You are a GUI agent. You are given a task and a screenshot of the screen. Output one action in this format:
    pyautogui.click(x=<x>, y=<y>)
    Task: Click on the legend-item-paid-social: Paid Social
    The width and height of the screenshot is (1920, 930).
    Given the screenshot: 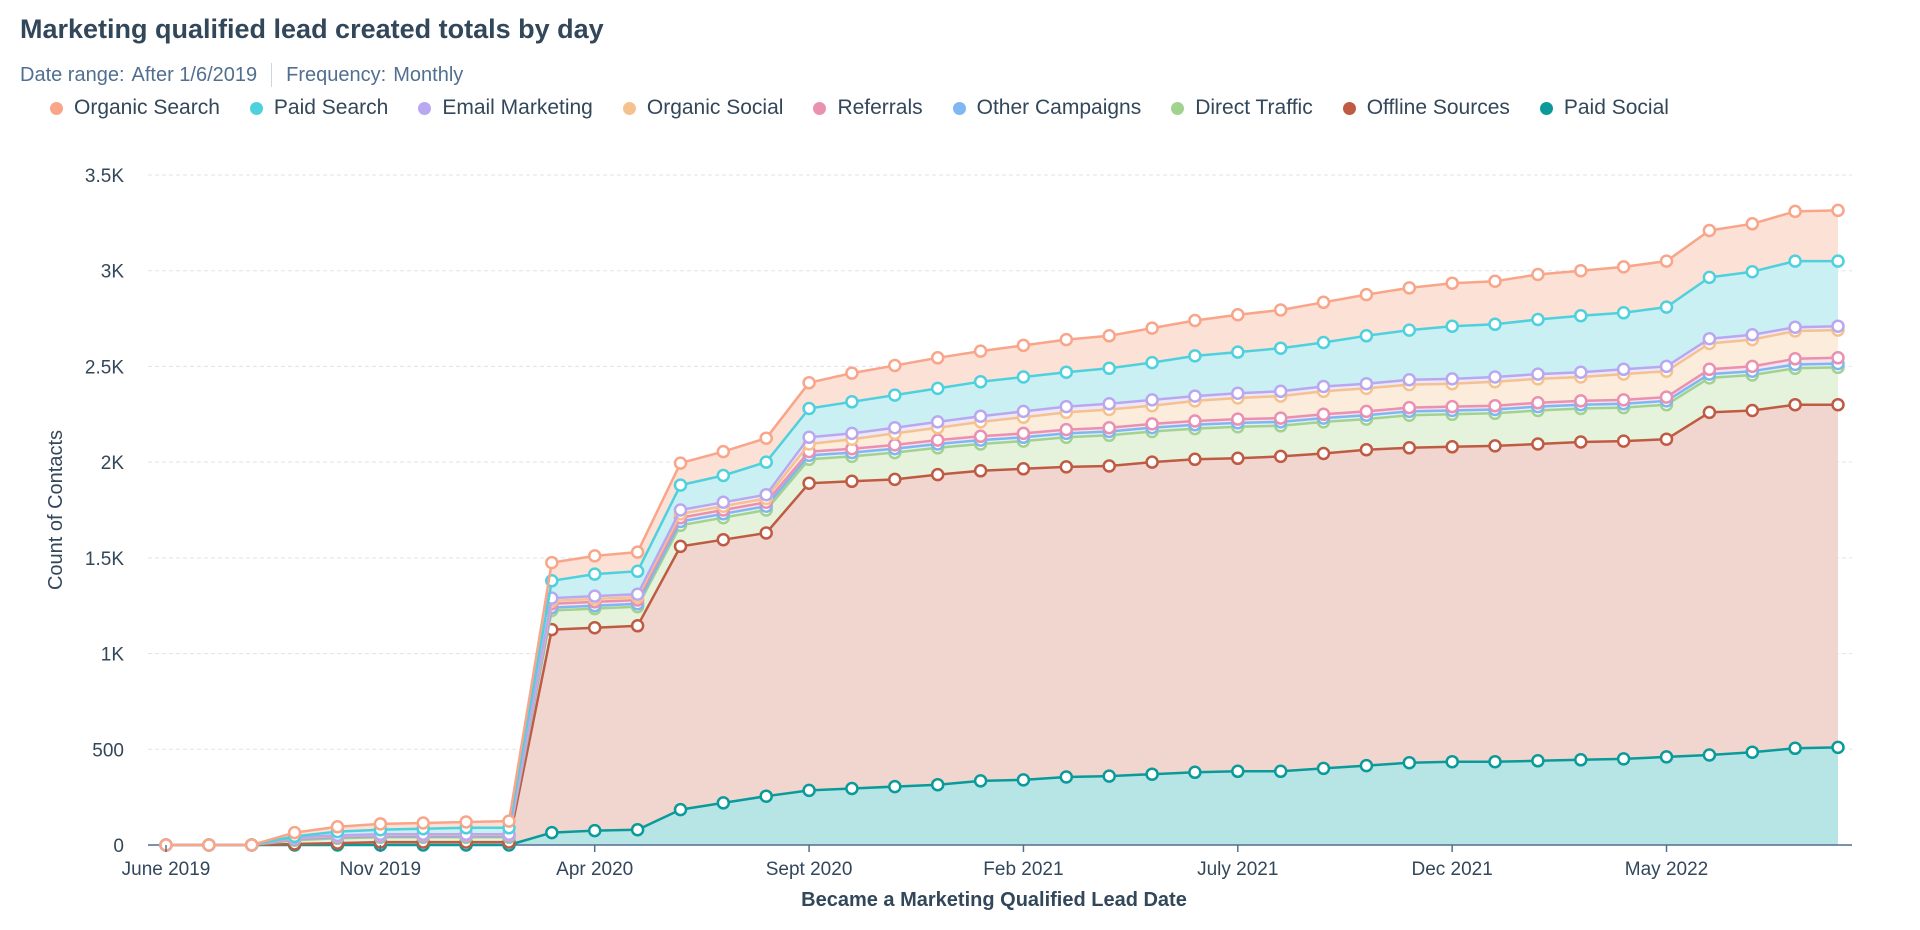 What is the action you would take?
    pyautogui.click(x=1604, y=108)
    